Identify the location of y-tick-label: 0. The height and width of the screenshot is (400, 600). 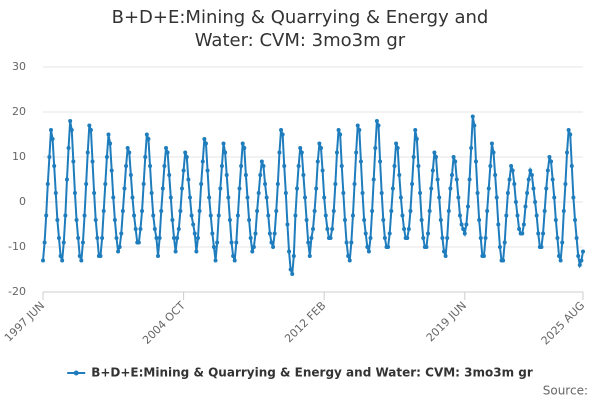
(22, 201).